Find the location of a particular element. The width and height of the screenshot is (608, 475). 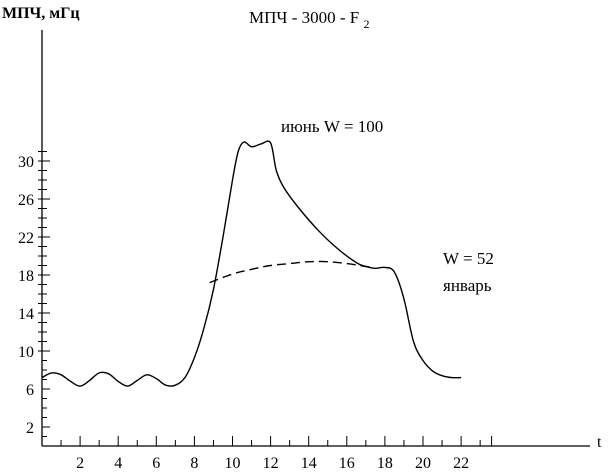

y-tick-label: 14 is located at coordinates (26, 314).